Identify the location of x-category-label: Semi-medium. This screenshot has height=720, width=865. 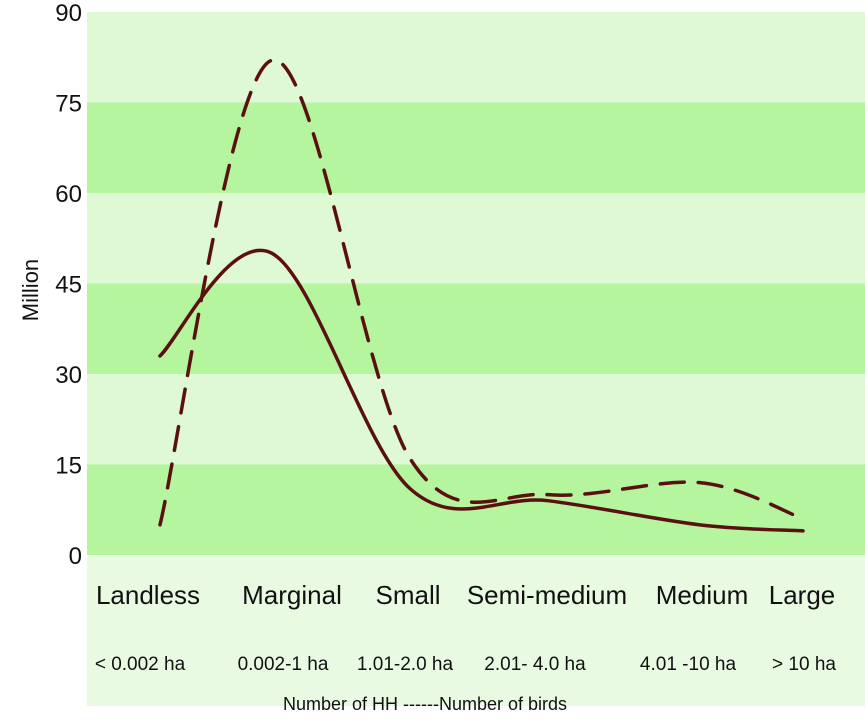
(547, 595).